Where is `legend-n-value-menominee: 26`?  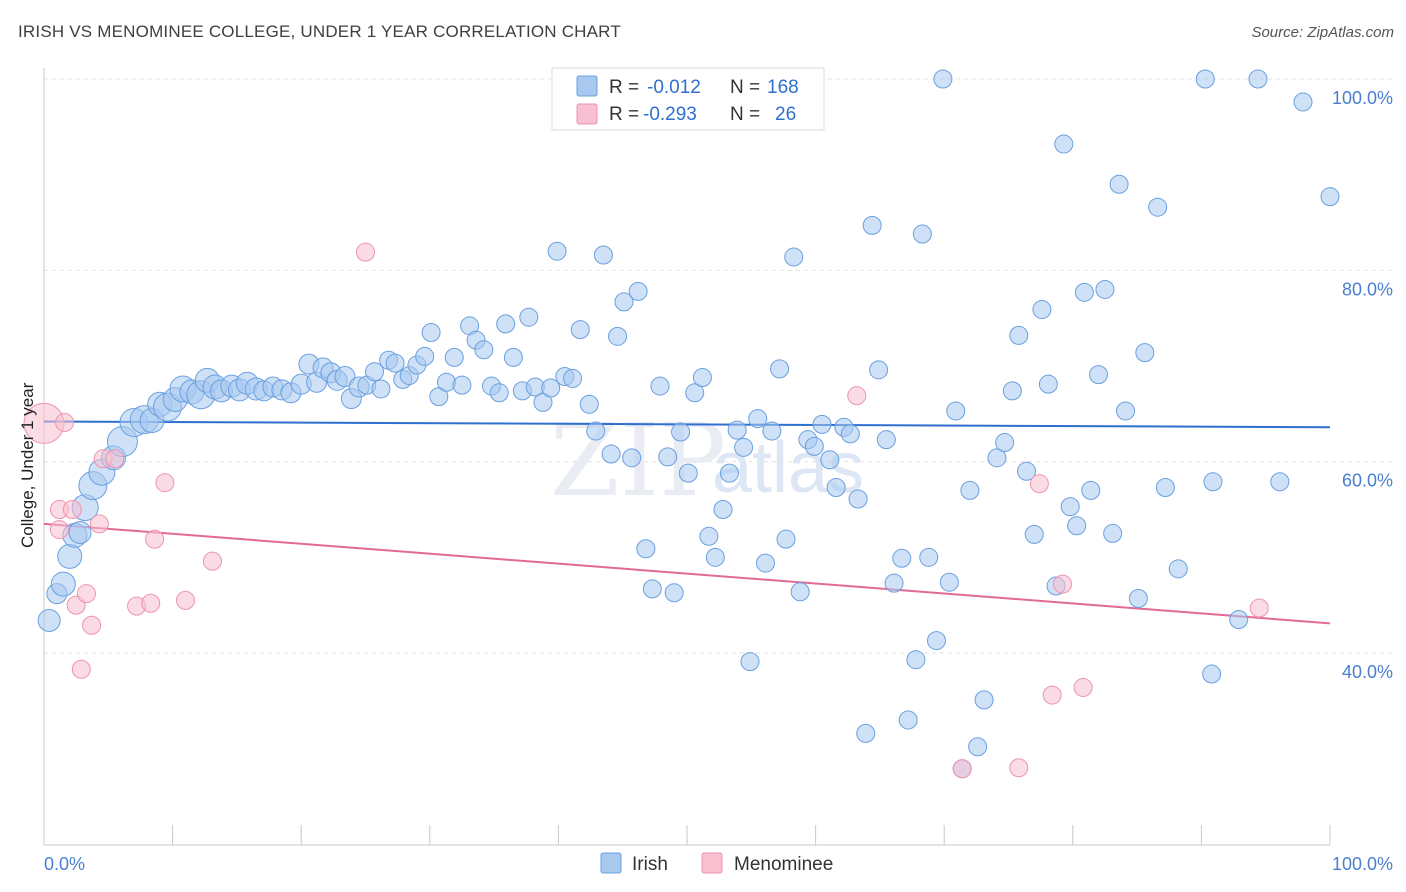 legend-n-value-menominee: 26 is located at coordinates (785, 114).